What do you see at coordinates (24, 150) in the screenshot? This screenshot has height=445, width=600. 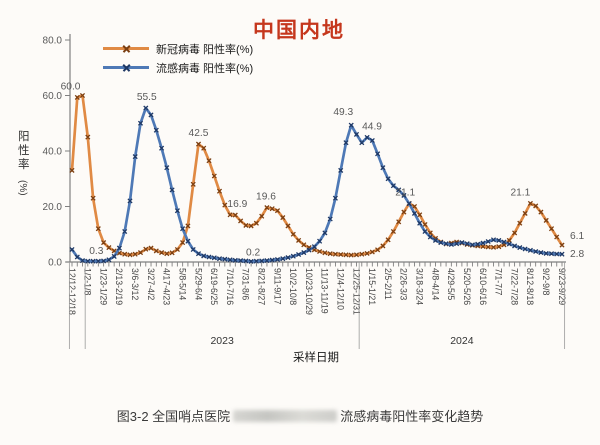 I see `svg-text: 性` at bounding box center [24, 150].